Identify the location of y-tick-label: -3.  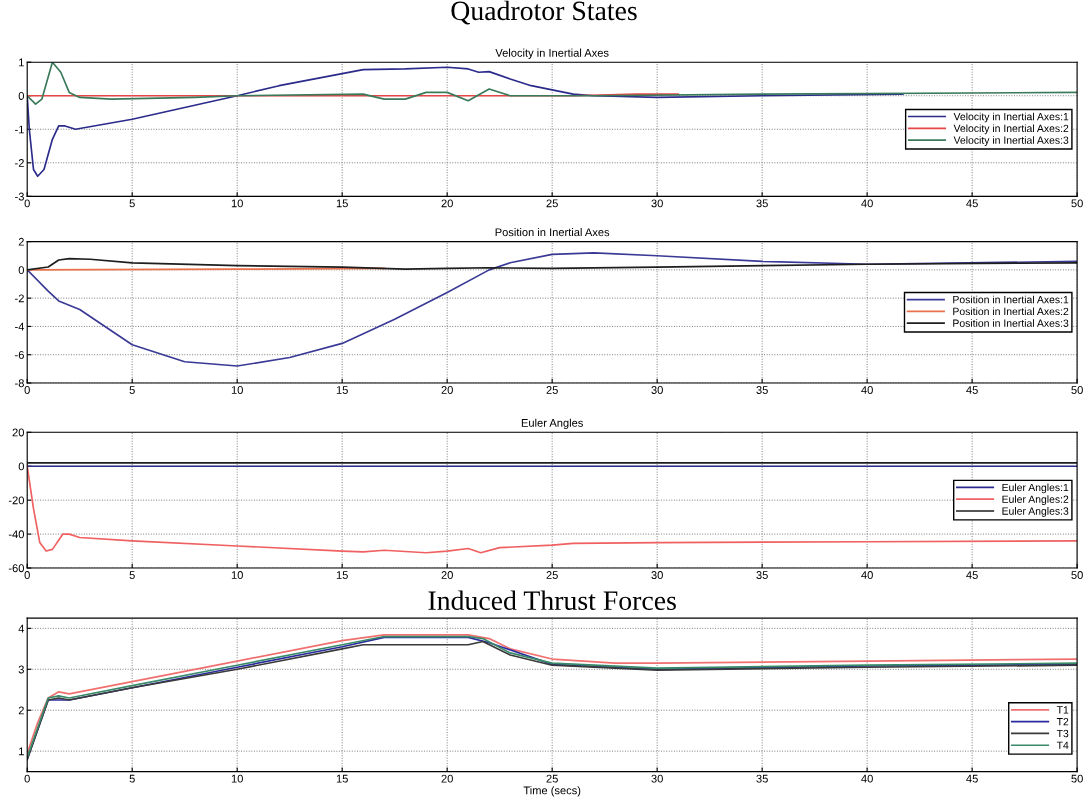
(19, 196).